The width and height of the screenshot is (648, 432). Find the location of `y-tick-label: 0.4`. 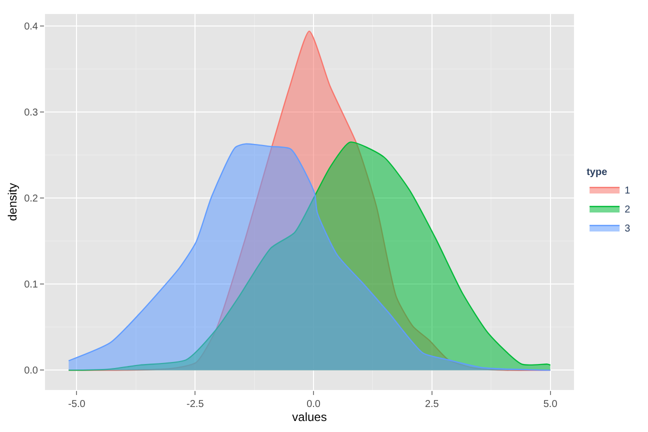

y-tick-label: 0.4 is located at coordinates (31, 27).